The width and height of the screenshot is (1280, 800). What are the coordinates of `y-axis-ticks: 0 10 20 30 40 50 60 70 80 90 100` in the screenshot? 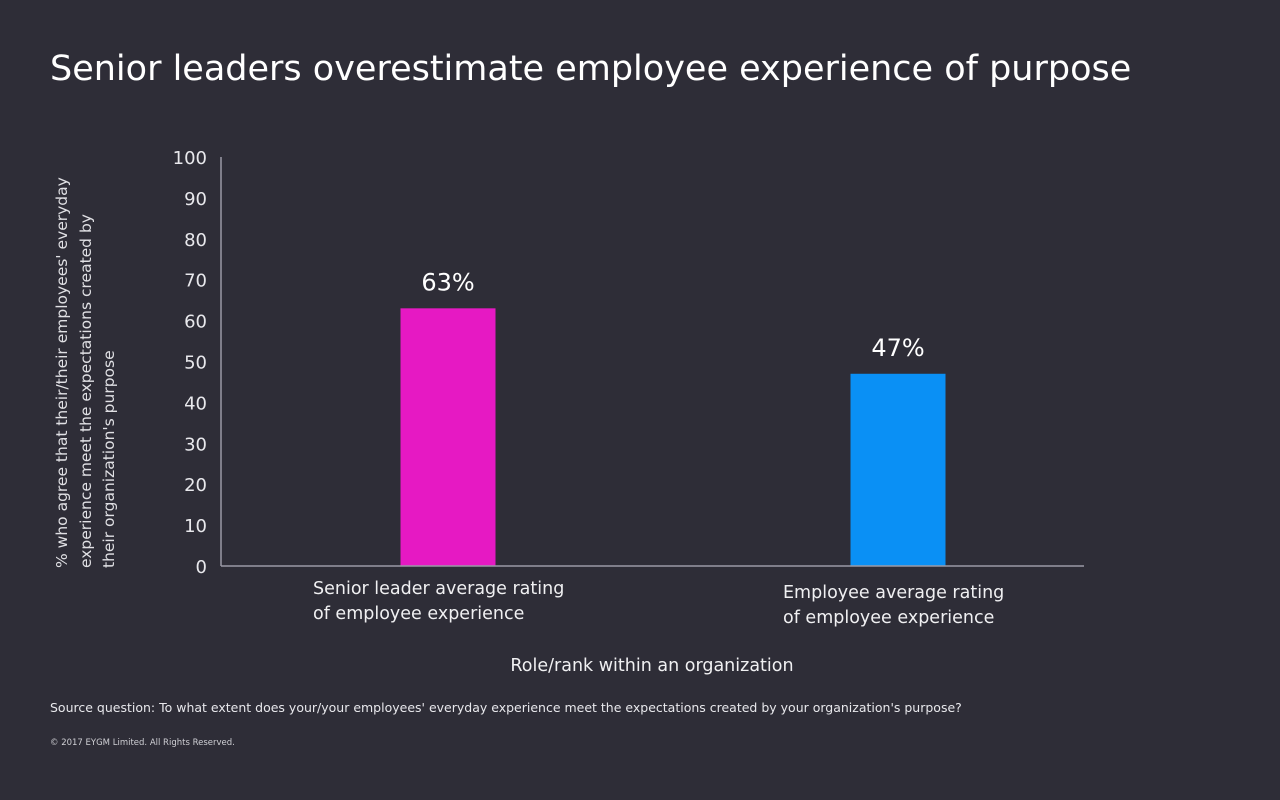 It's located at (190, 363).